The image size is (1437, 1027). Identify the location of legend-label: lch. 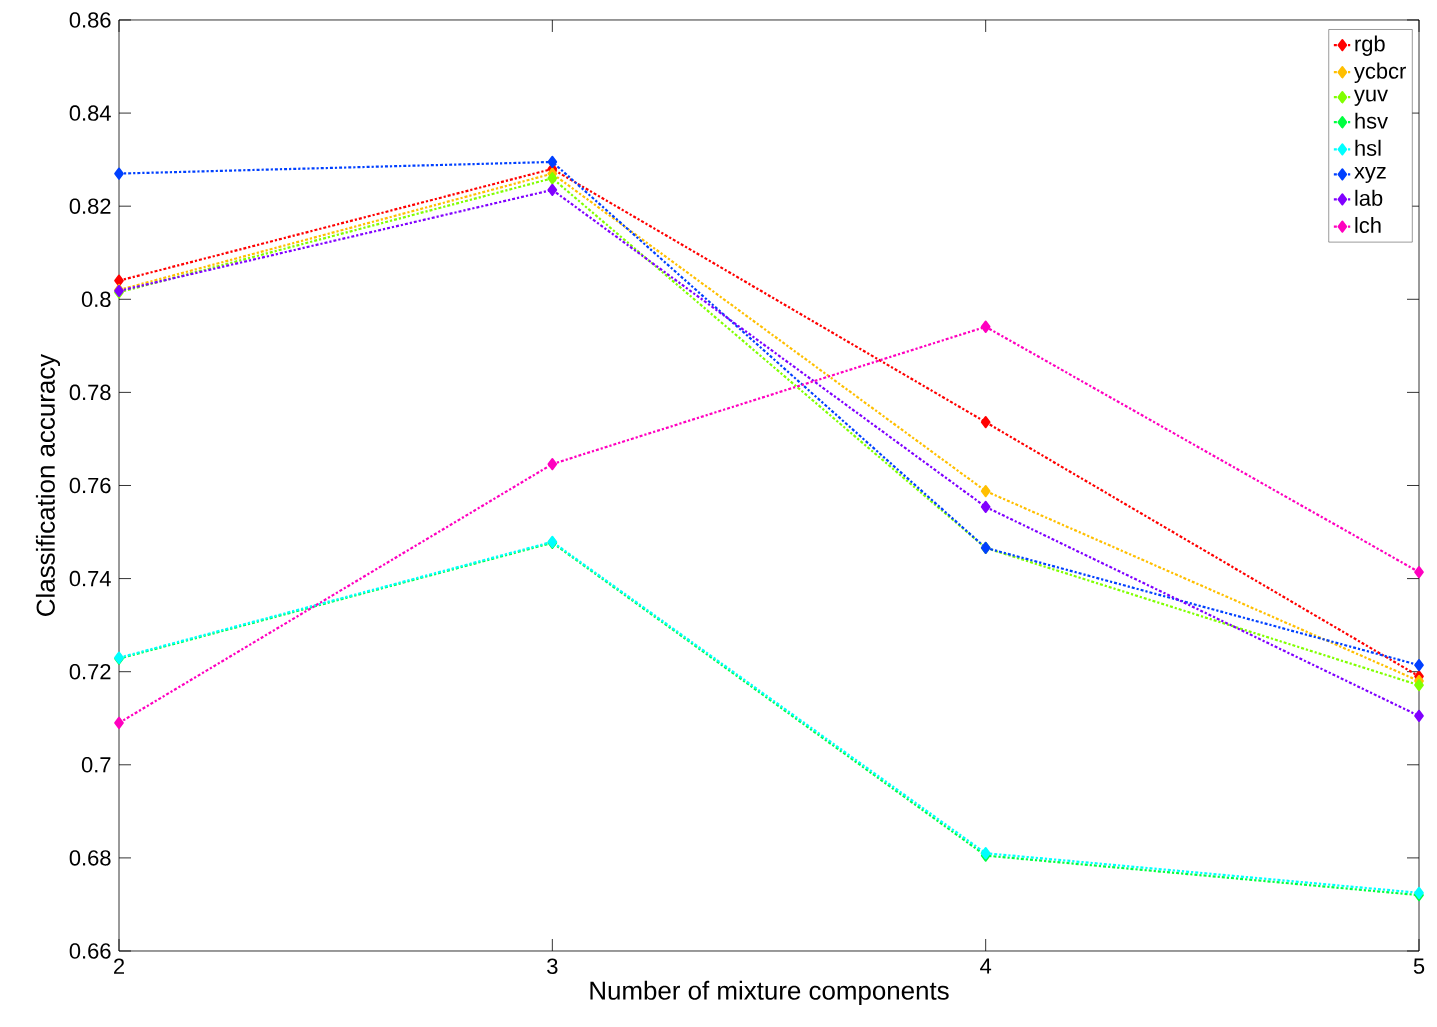
(1368, 225).